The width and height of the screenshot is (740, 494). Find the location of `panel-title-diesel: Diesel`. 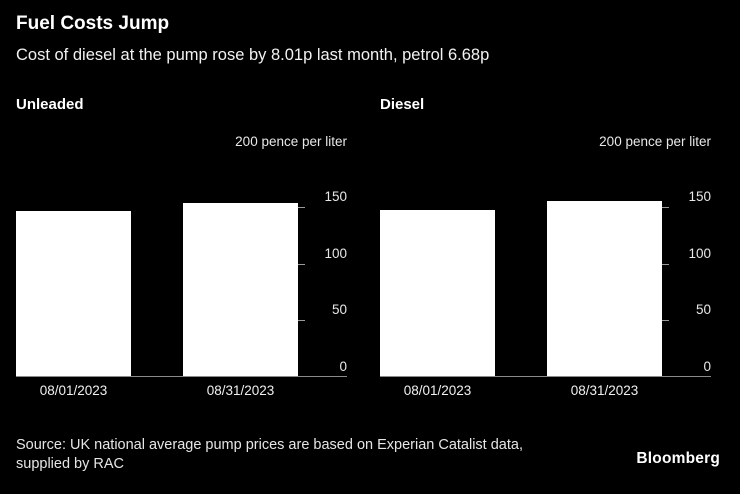

panel-title-diesel: Diesel is located at coordinates (402, 104).